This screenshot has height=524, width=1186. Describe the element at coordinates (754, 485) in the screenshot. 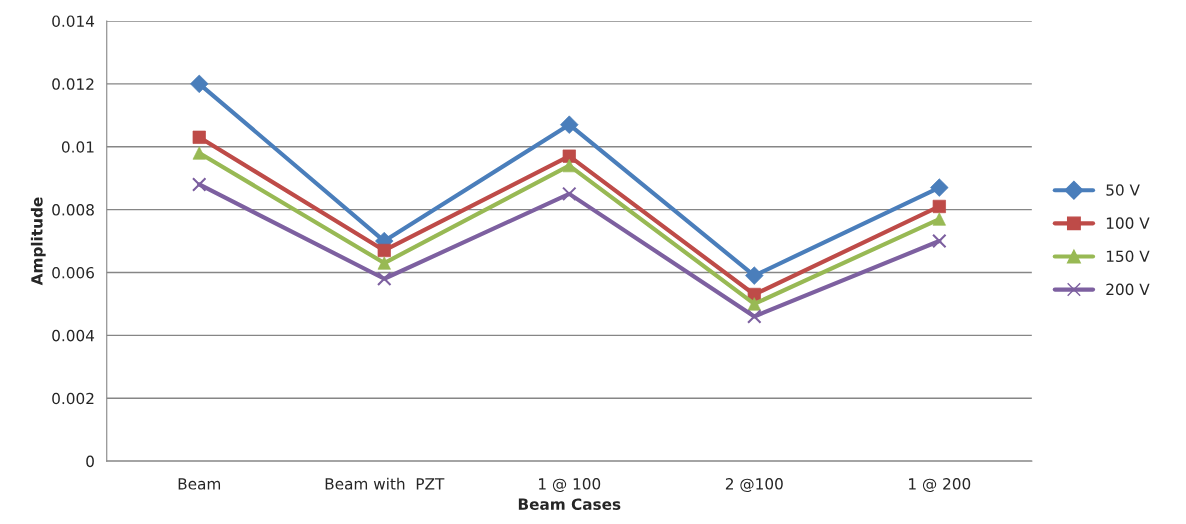

I see `x-tick-label: 2 @100` at that location.